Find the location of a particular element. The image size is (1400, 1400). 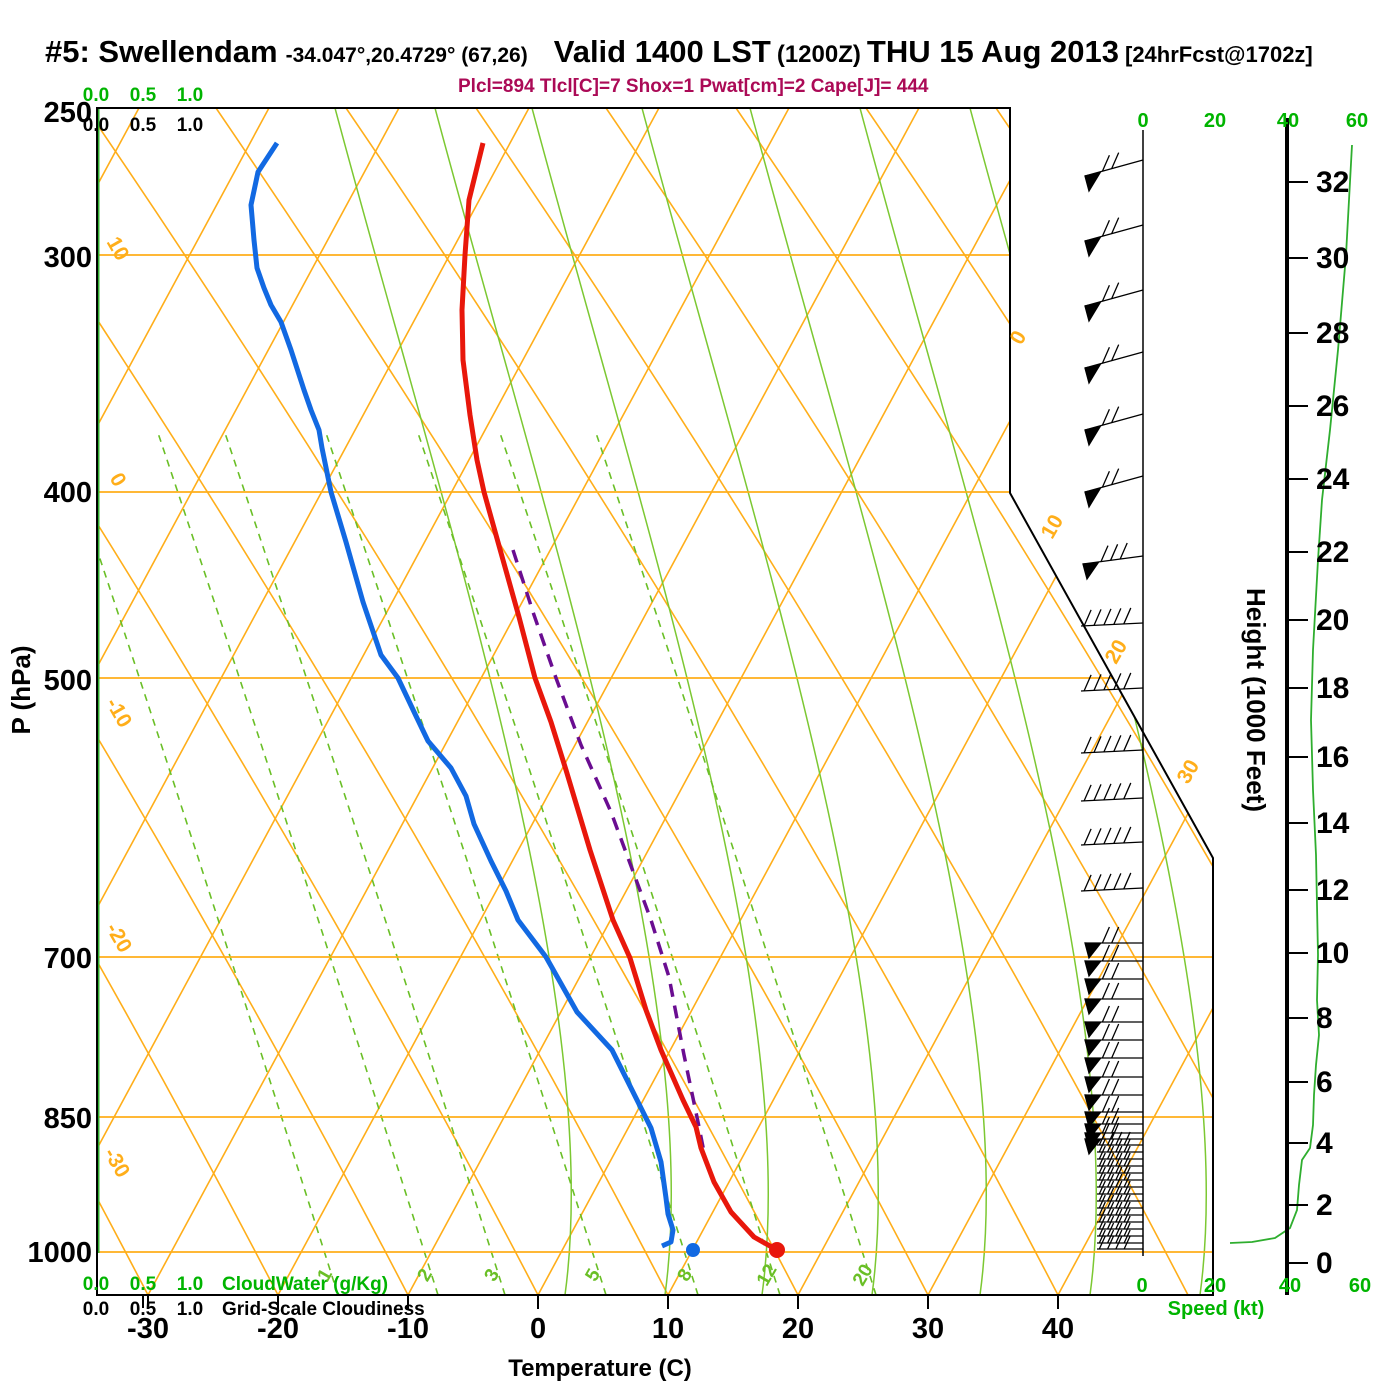

pressure-axis-title: P (hPa) is located at coordinates (21, 689).